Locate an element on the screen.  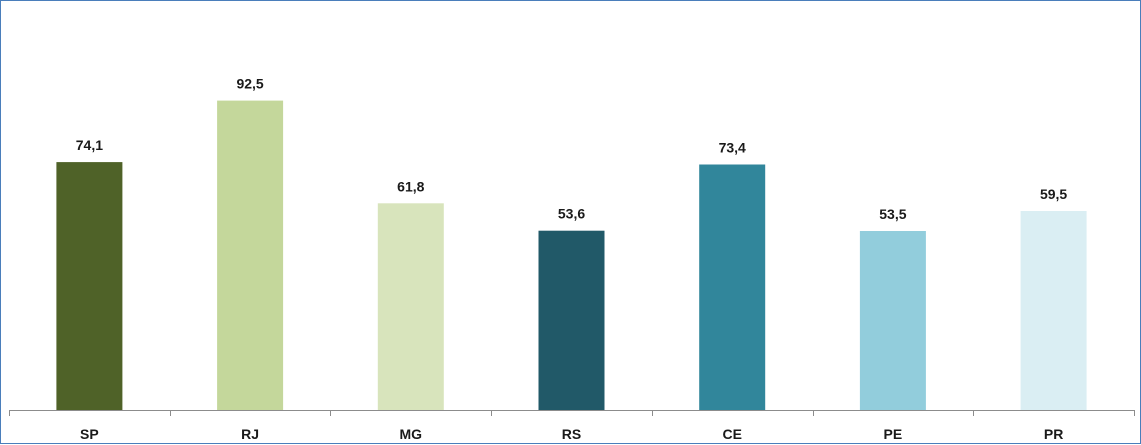
bar-rs is located at coordinates (571, 320).